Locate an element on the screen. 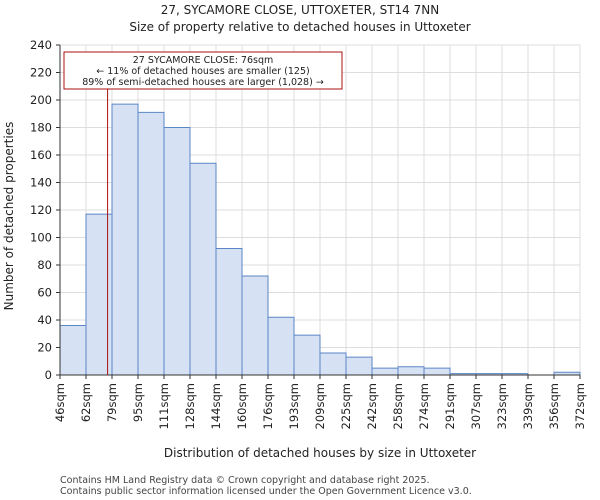  chart-title: 27, SYCAMORE CLOSE, UTTOXETER, ST14 7NN is located at coordinates (300, 10).